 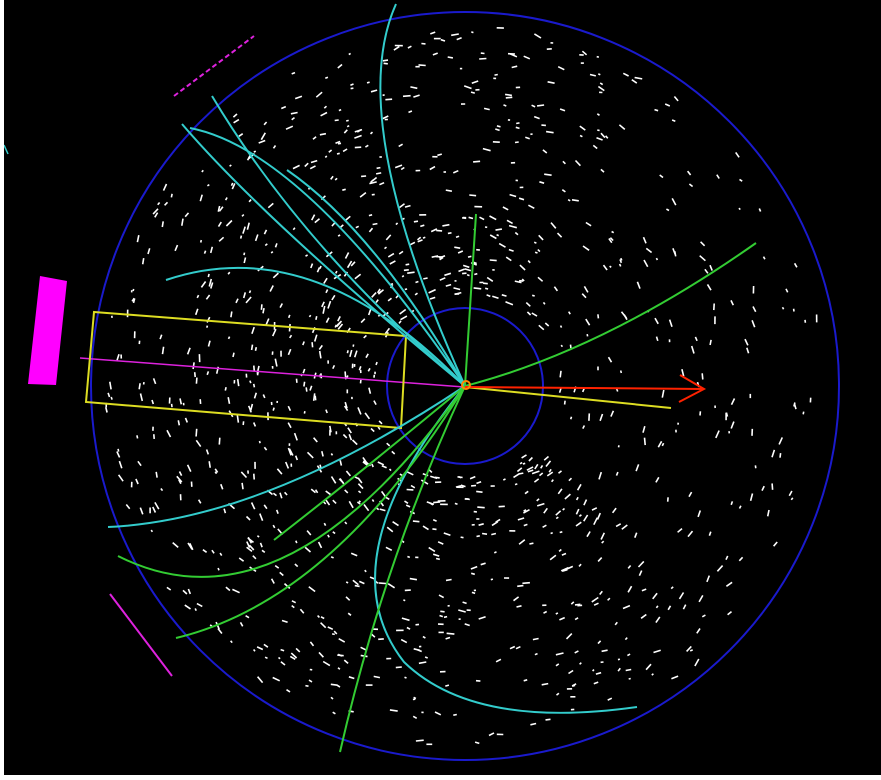 What do you see at coordinates (585, 388) in the screenshot?
I see `missing-energy-arrow` at bounding box center [585, 388].